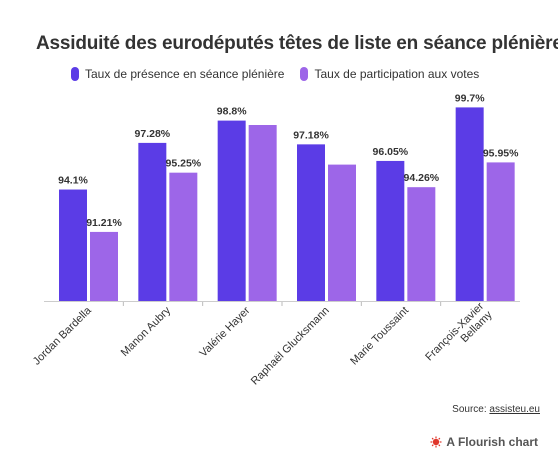  Describe the element at coordinates (153, 134) in the screenshot. I see `data-label-presence-1: 97.28%` at that location.